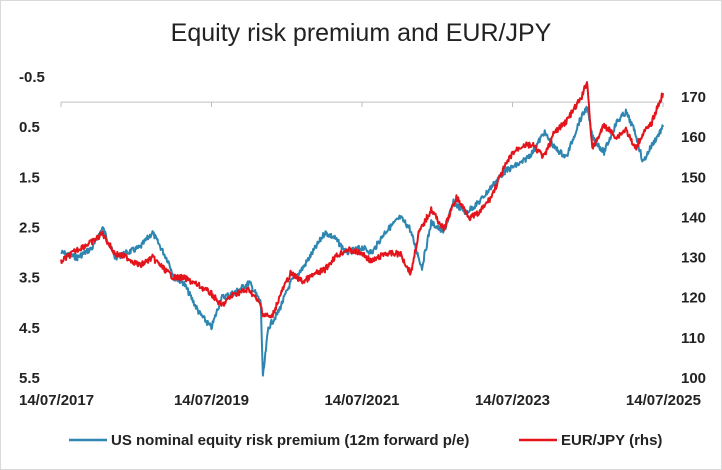 This screenshot has height=470, width=722. What do you see at coordinates (693, 378) in the screenshot?
I see `y-right-tick-label: 100` at bounding box center [693, 378].